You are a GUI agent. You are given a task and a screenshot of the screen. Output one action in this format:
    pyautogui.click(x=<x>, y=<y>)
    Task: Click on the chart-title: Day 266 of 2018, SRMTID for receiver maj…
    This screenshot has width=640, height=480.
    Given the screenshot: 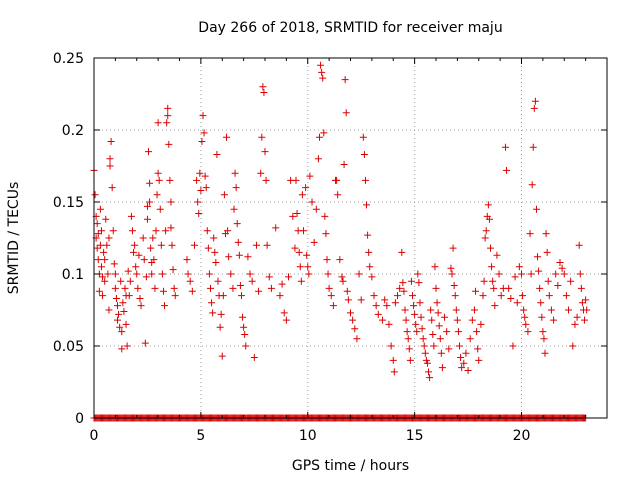 What is the action you would take?
    pyautogui.click(x=350, y=28)
    